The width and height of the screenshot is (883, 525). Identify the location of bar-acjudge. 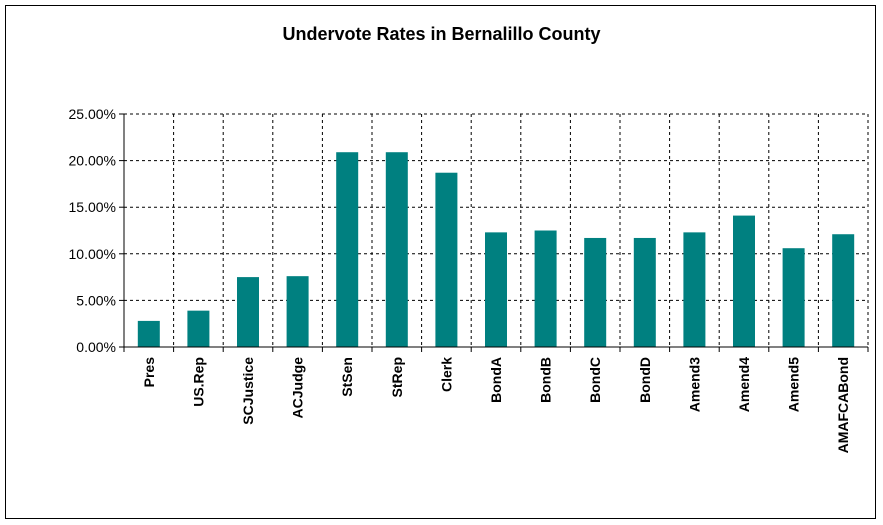
(297, 311).